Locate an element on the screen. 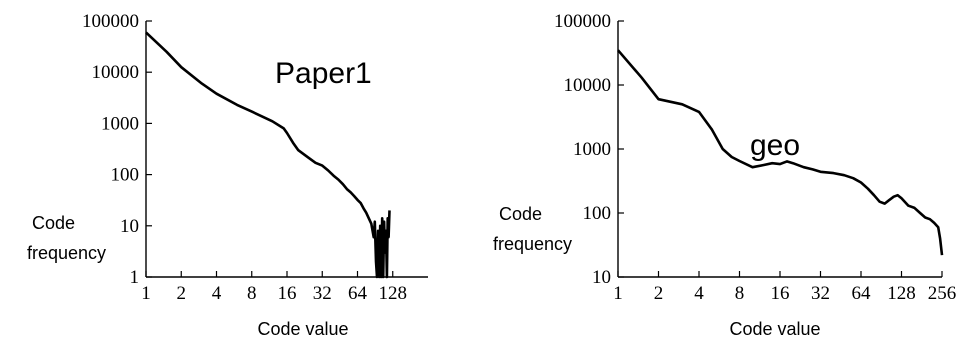 The image size is (970, 343). chart-title: geo is located at coordinates (775, 145).